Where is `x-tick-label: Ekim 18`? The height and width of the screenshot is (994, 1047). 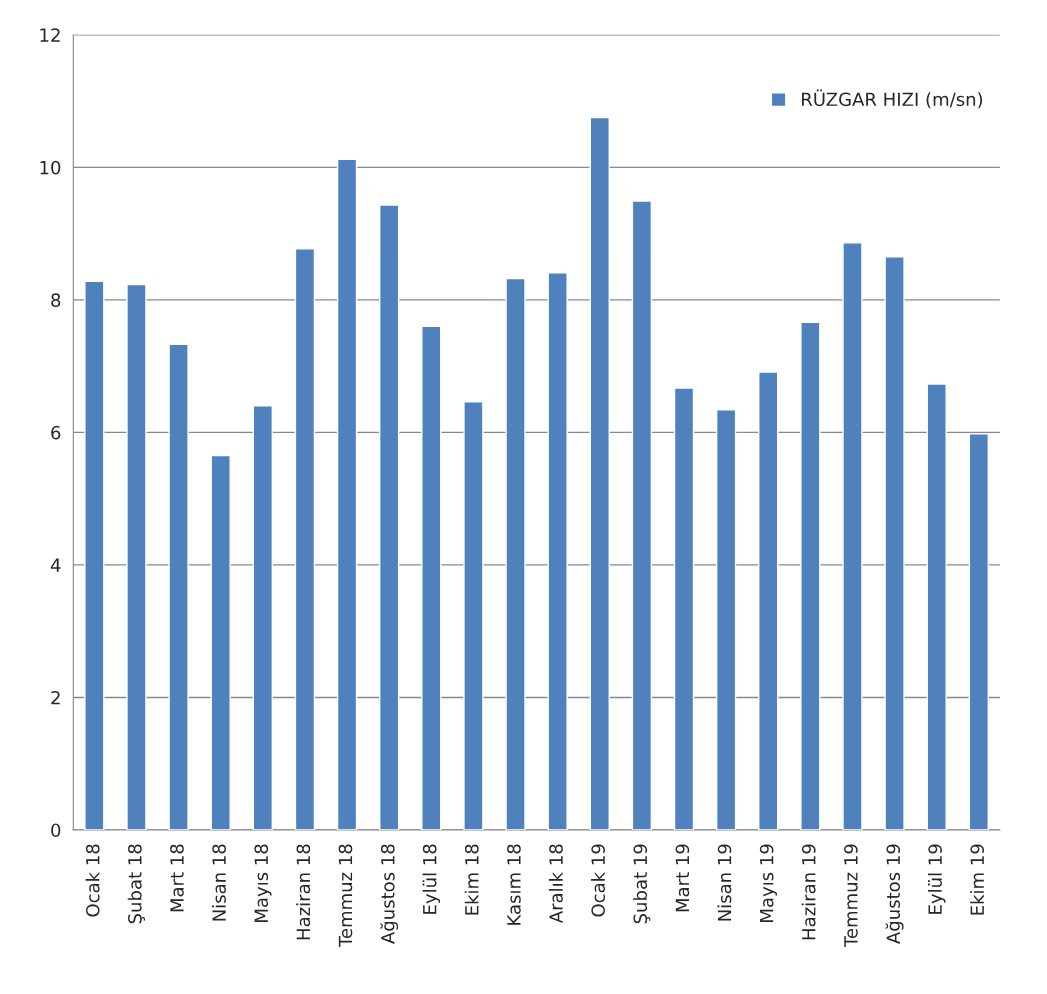 x-tick-label: Ekim 18 is located at coordinates (471, 879).